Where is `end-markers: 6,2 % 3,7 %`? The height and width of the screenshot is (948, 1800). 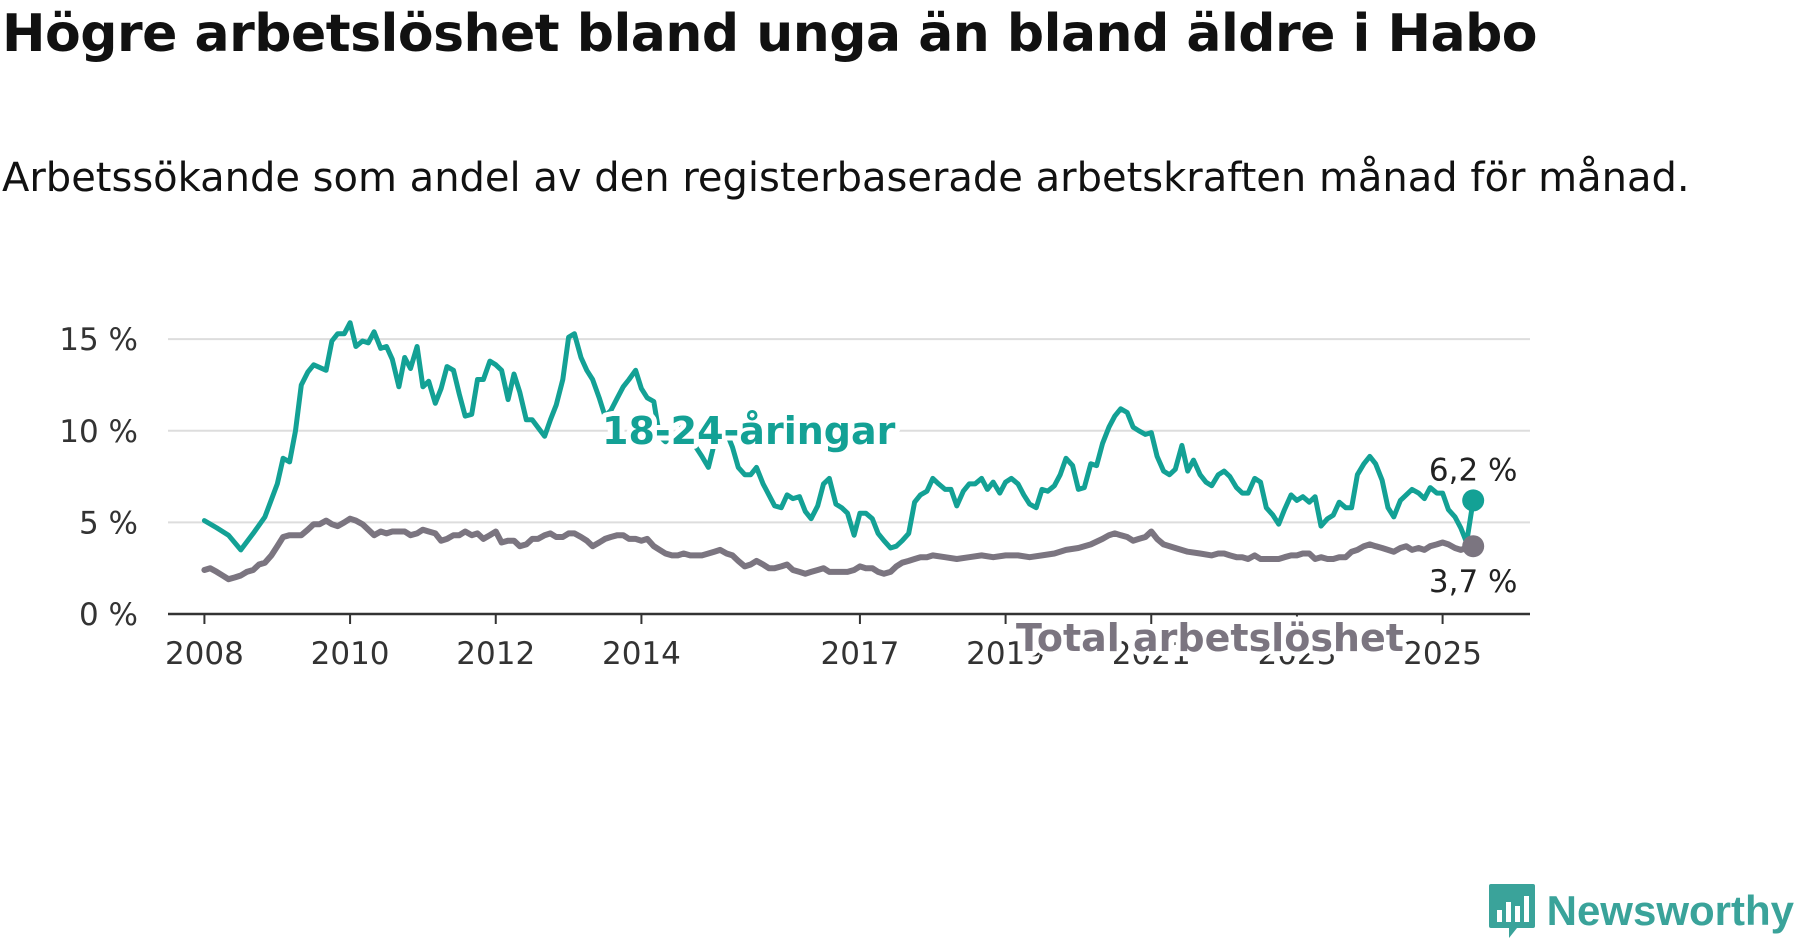
end-markers: 6,2 % 3,7 % is located at coordinates (1473, 526).